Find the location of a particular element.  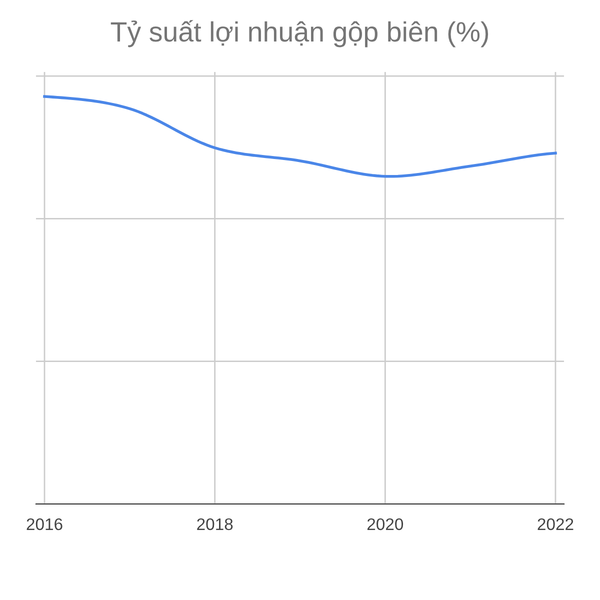

x-tick-label: 2016 is located at coordinates (44, 524).